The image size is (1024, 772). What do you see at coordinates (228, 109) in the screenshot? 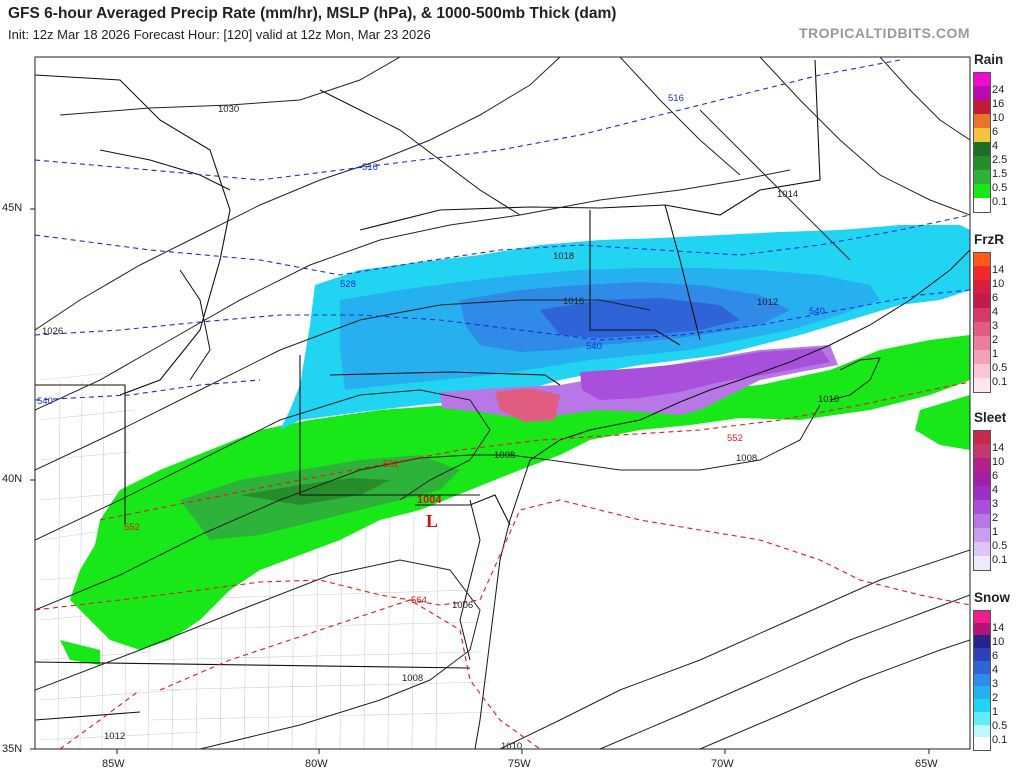
I see `isobar-label: 1030` at bounding box center [228, 109].